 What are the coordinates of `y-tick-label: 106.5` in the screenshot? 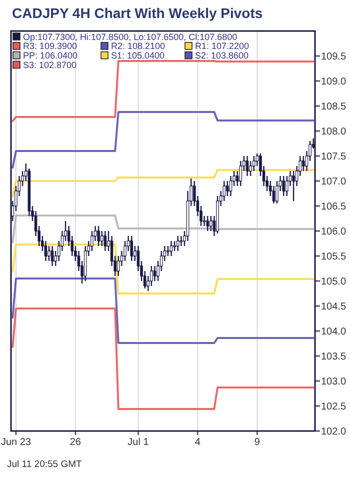 It's located at (333, 207).